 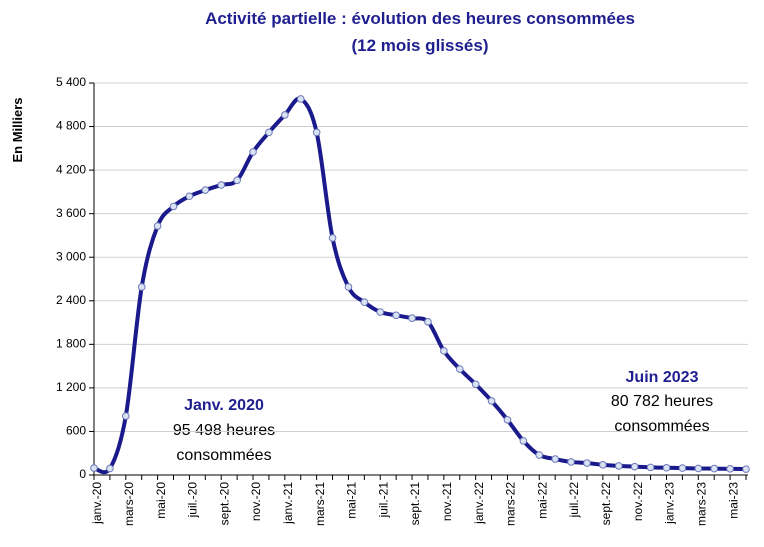 What do you see at coordinates (662, 377) in the screenshot?
I see `annotation: Juin 2023` at bounding box center [662, 377].